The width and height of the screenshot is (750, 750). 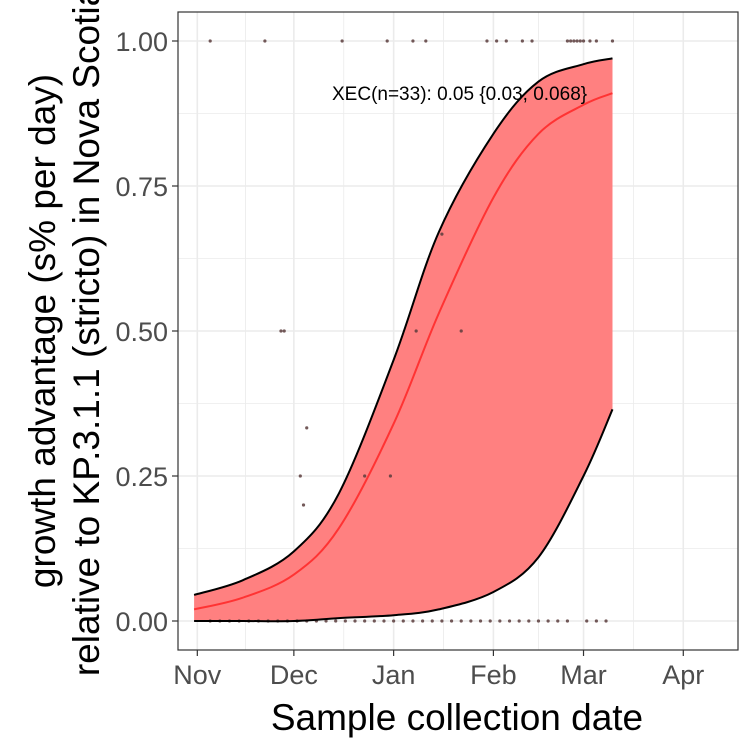 I want to click on chart-annotation: XEC(n=33): 0.05 {0.03, 0.068}, so click(x=459, y=94).